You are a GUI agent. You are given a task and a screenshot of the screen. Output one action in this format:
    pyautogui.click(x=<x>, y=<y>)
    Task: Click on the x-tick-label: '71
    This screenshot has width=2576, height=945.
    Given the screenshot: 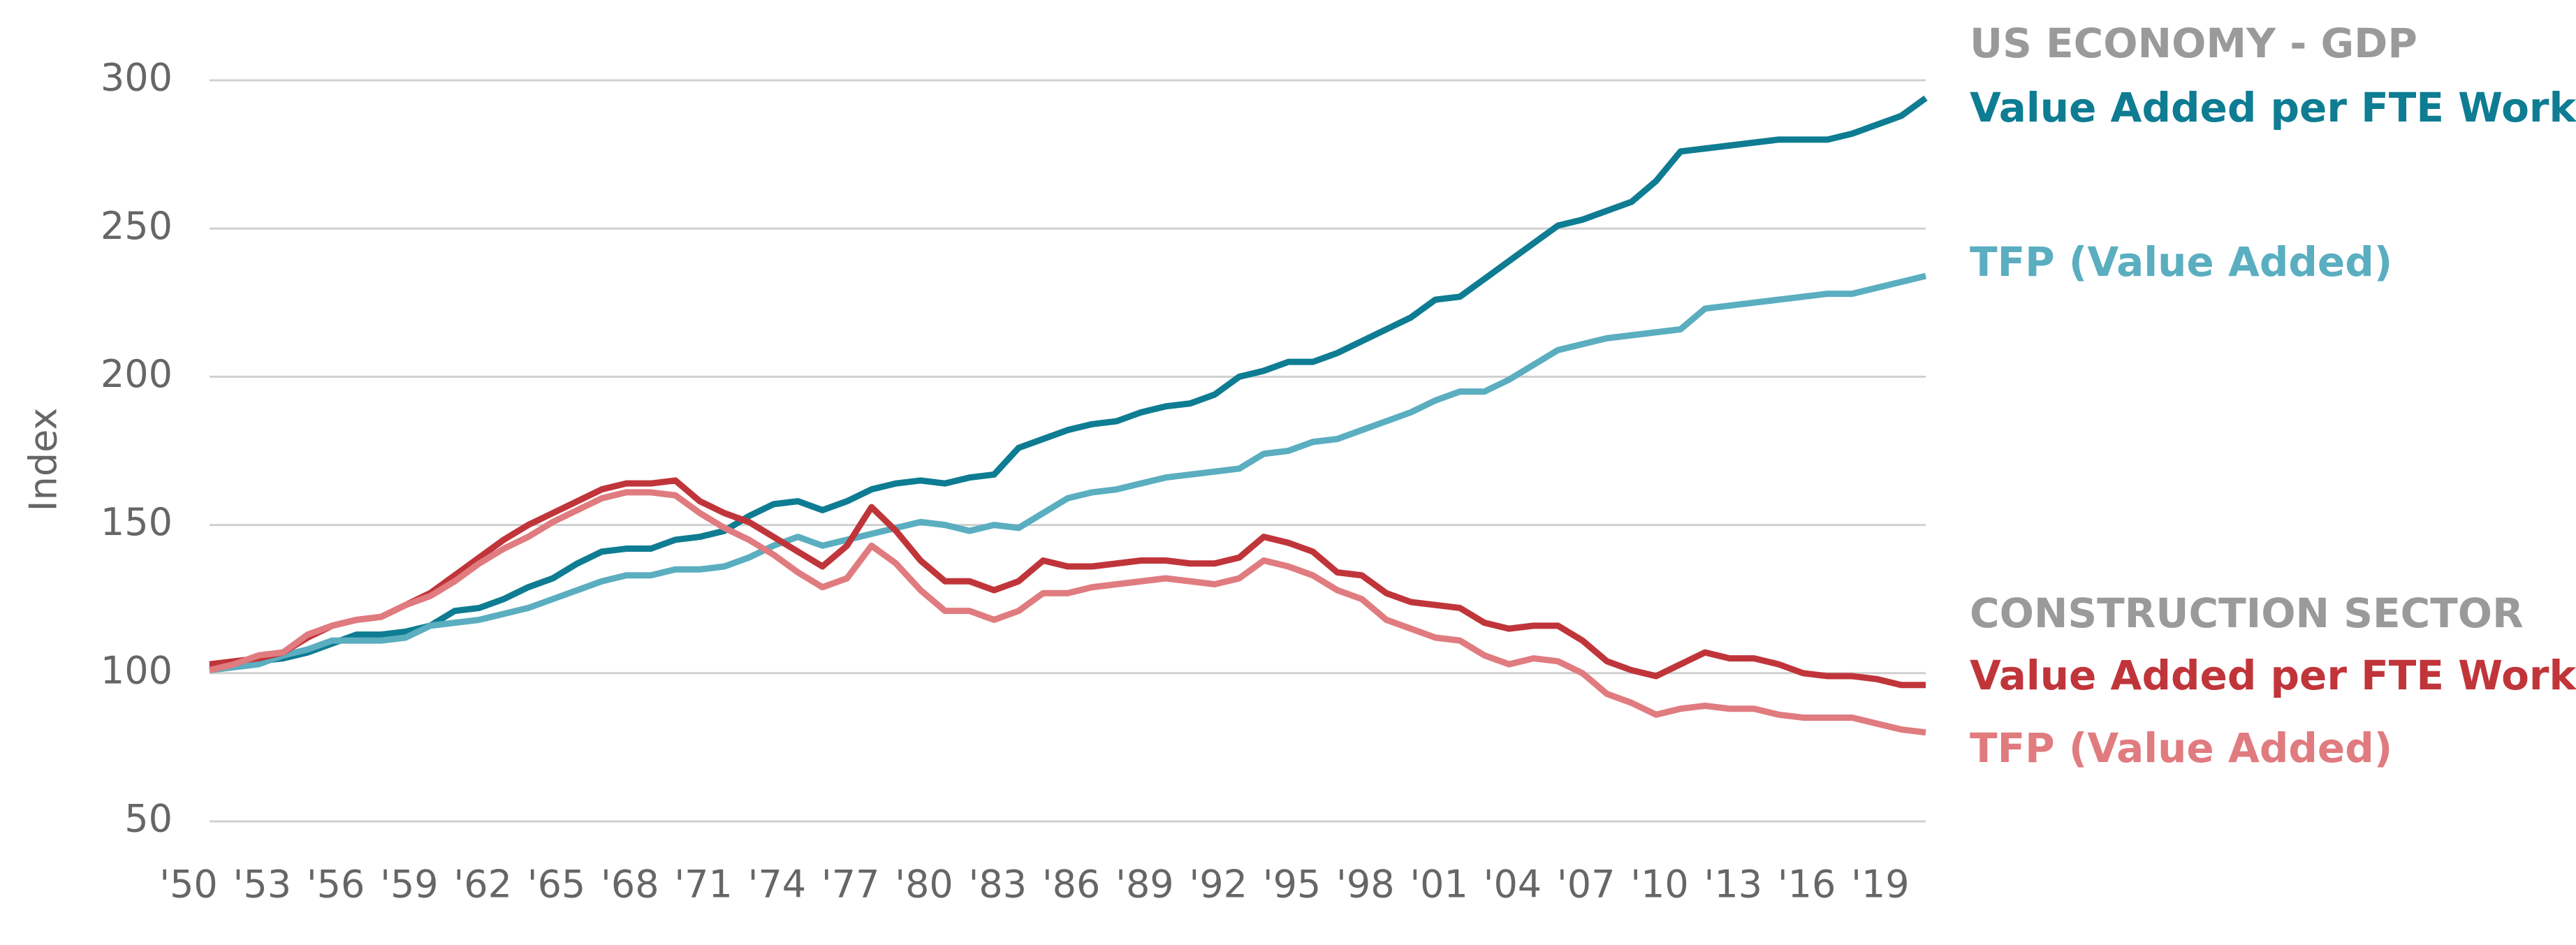 What is the action you would take?
    pyautogui.click(x=703, y=885)
    